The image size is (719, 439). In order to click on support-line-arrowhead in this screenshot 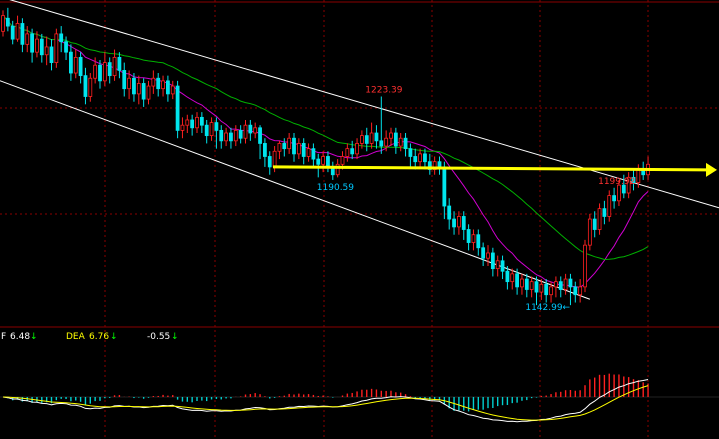, I will do `click(711, 169)`.